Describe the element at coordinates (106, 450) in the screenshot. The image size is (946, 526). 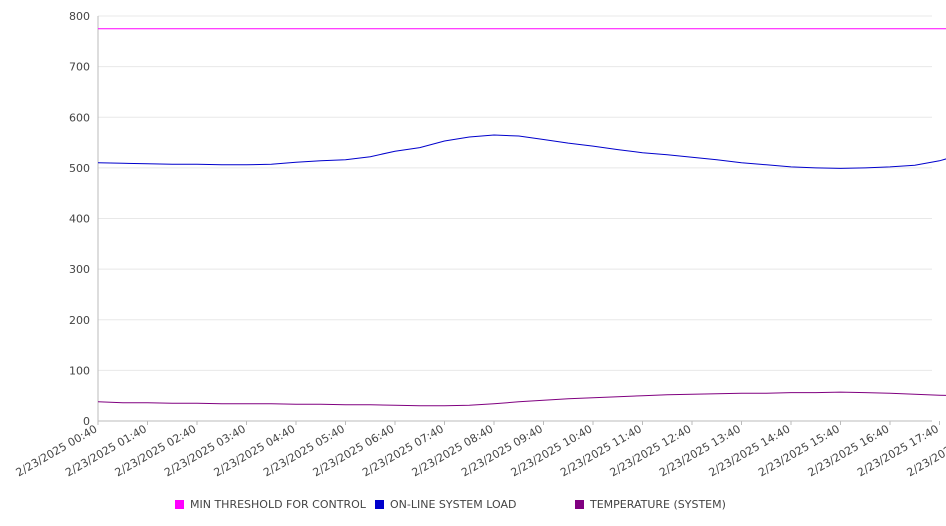
I see `x-tick-label-1: 2/23/2025 01:40` at that location.